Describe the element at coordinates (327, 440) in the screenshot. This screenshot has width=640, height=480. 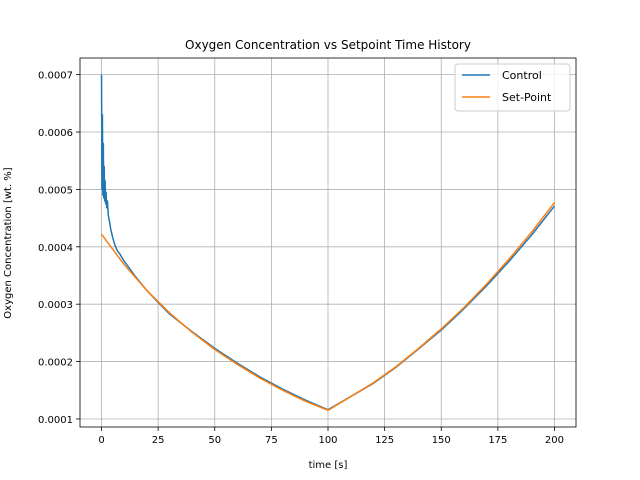
I see `x-tick-label: 100` at that location.